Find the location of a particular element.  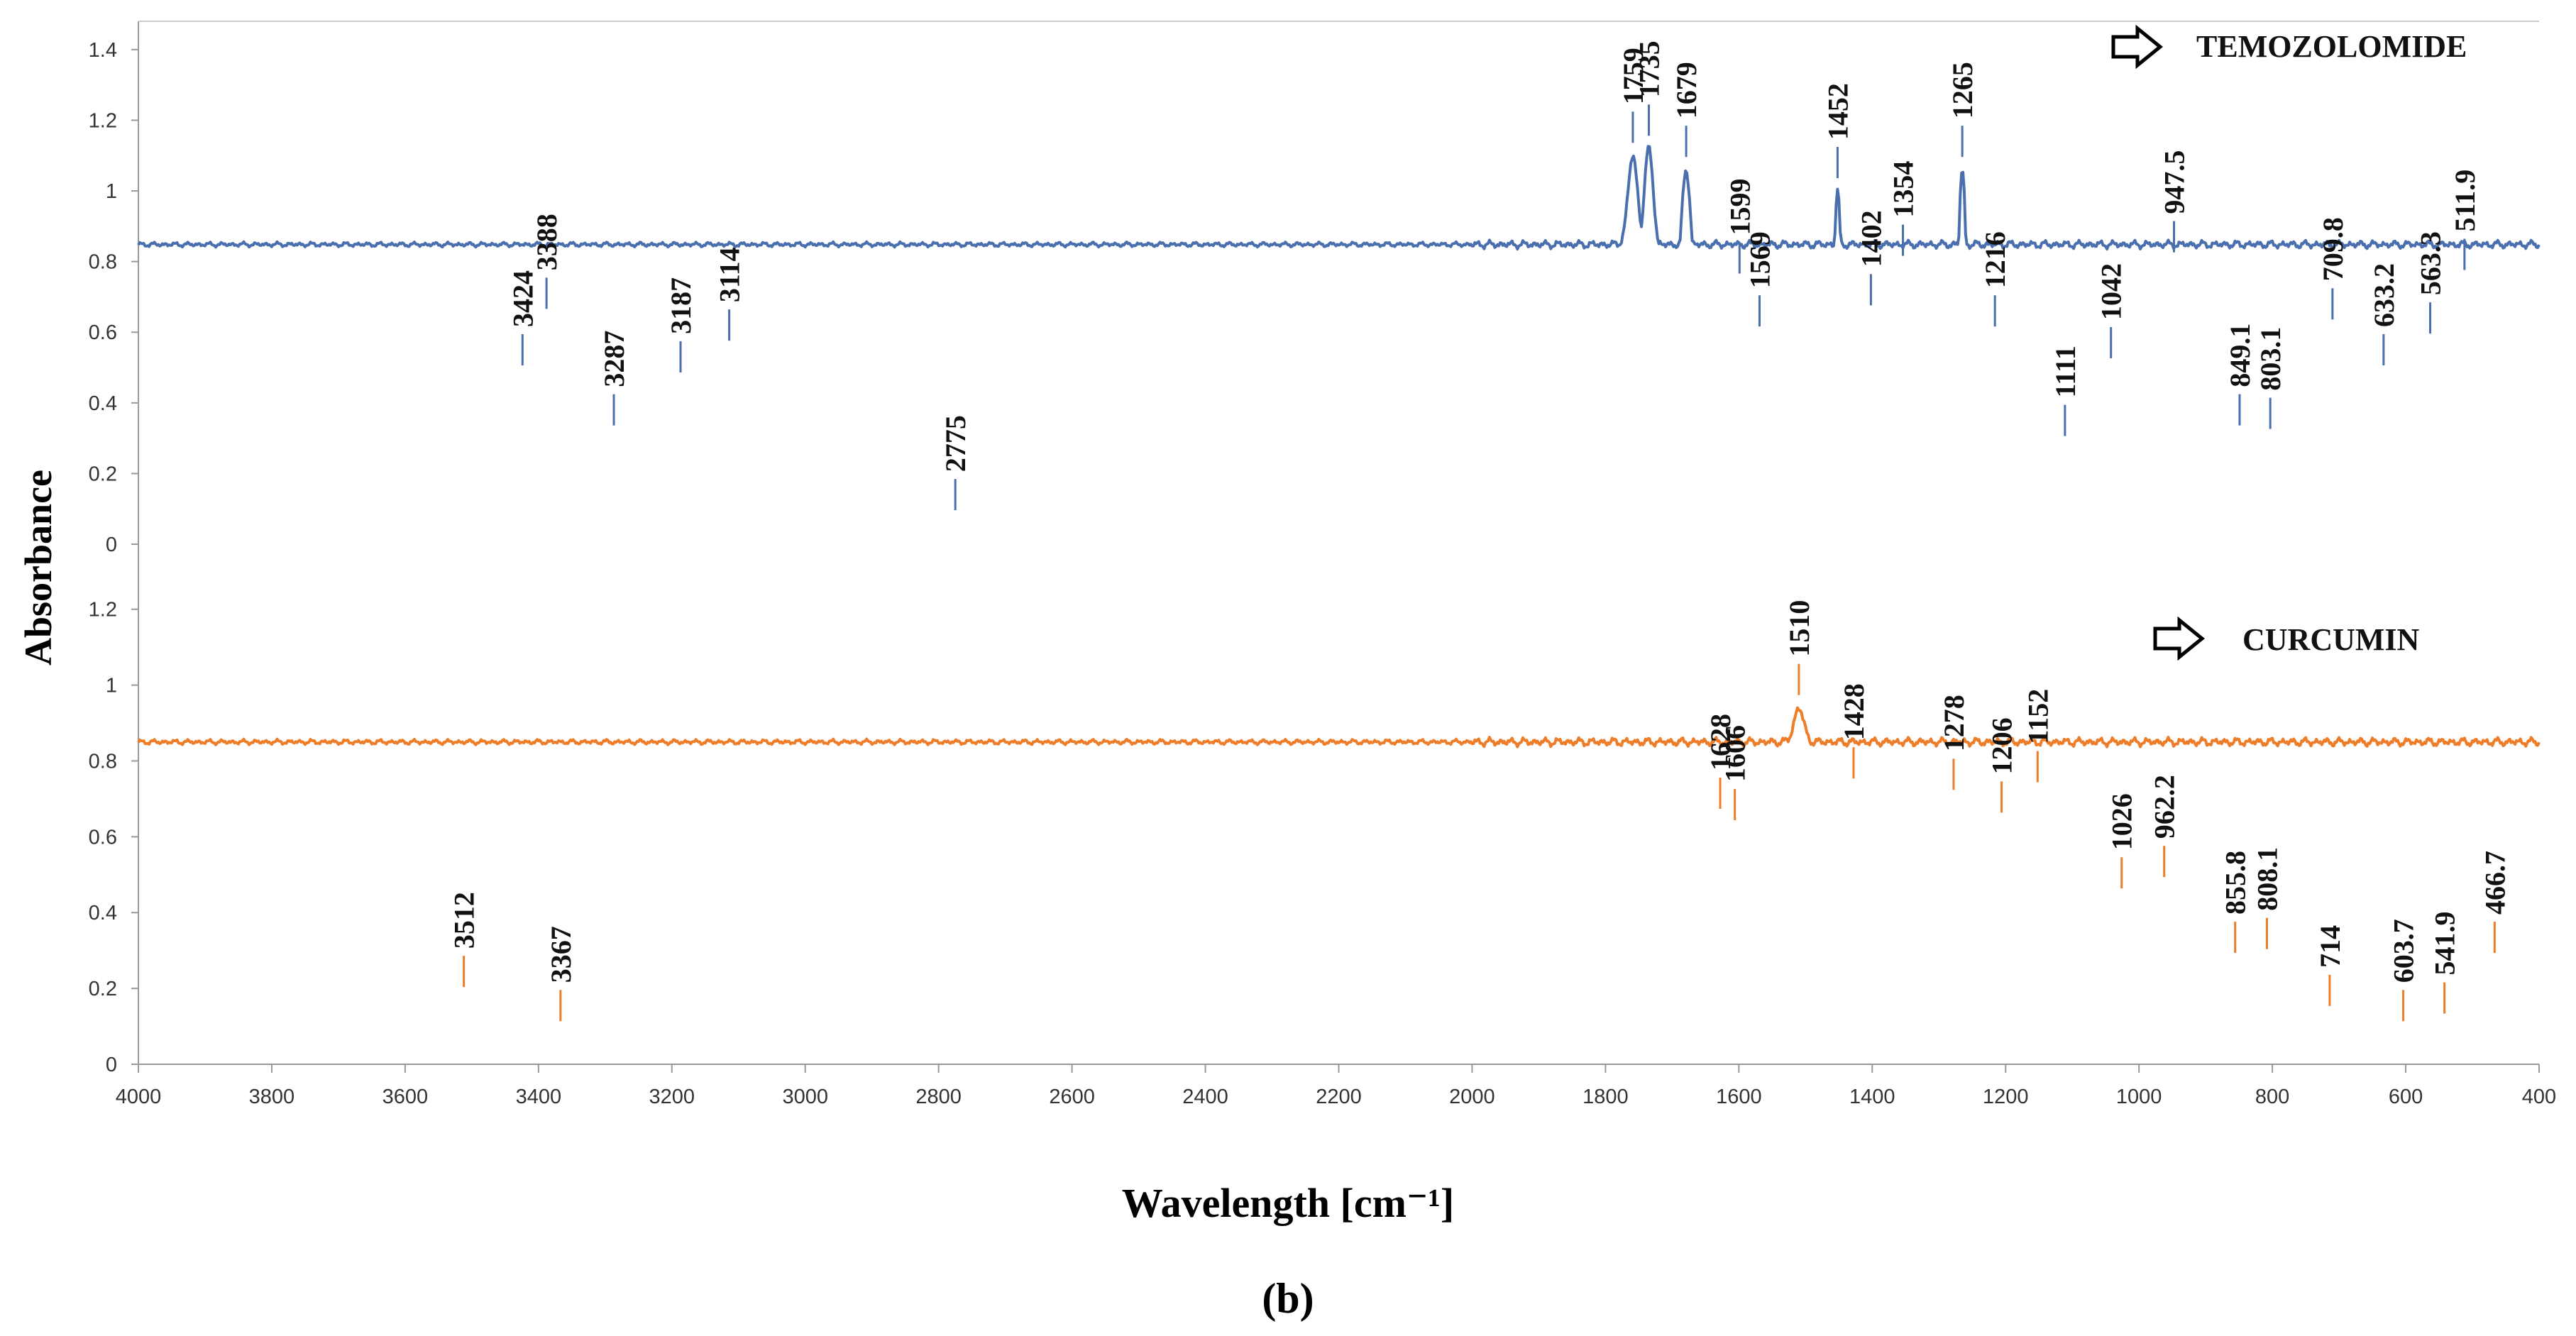

x-tick-label: 400 is located at coordinates (2539, 1097).